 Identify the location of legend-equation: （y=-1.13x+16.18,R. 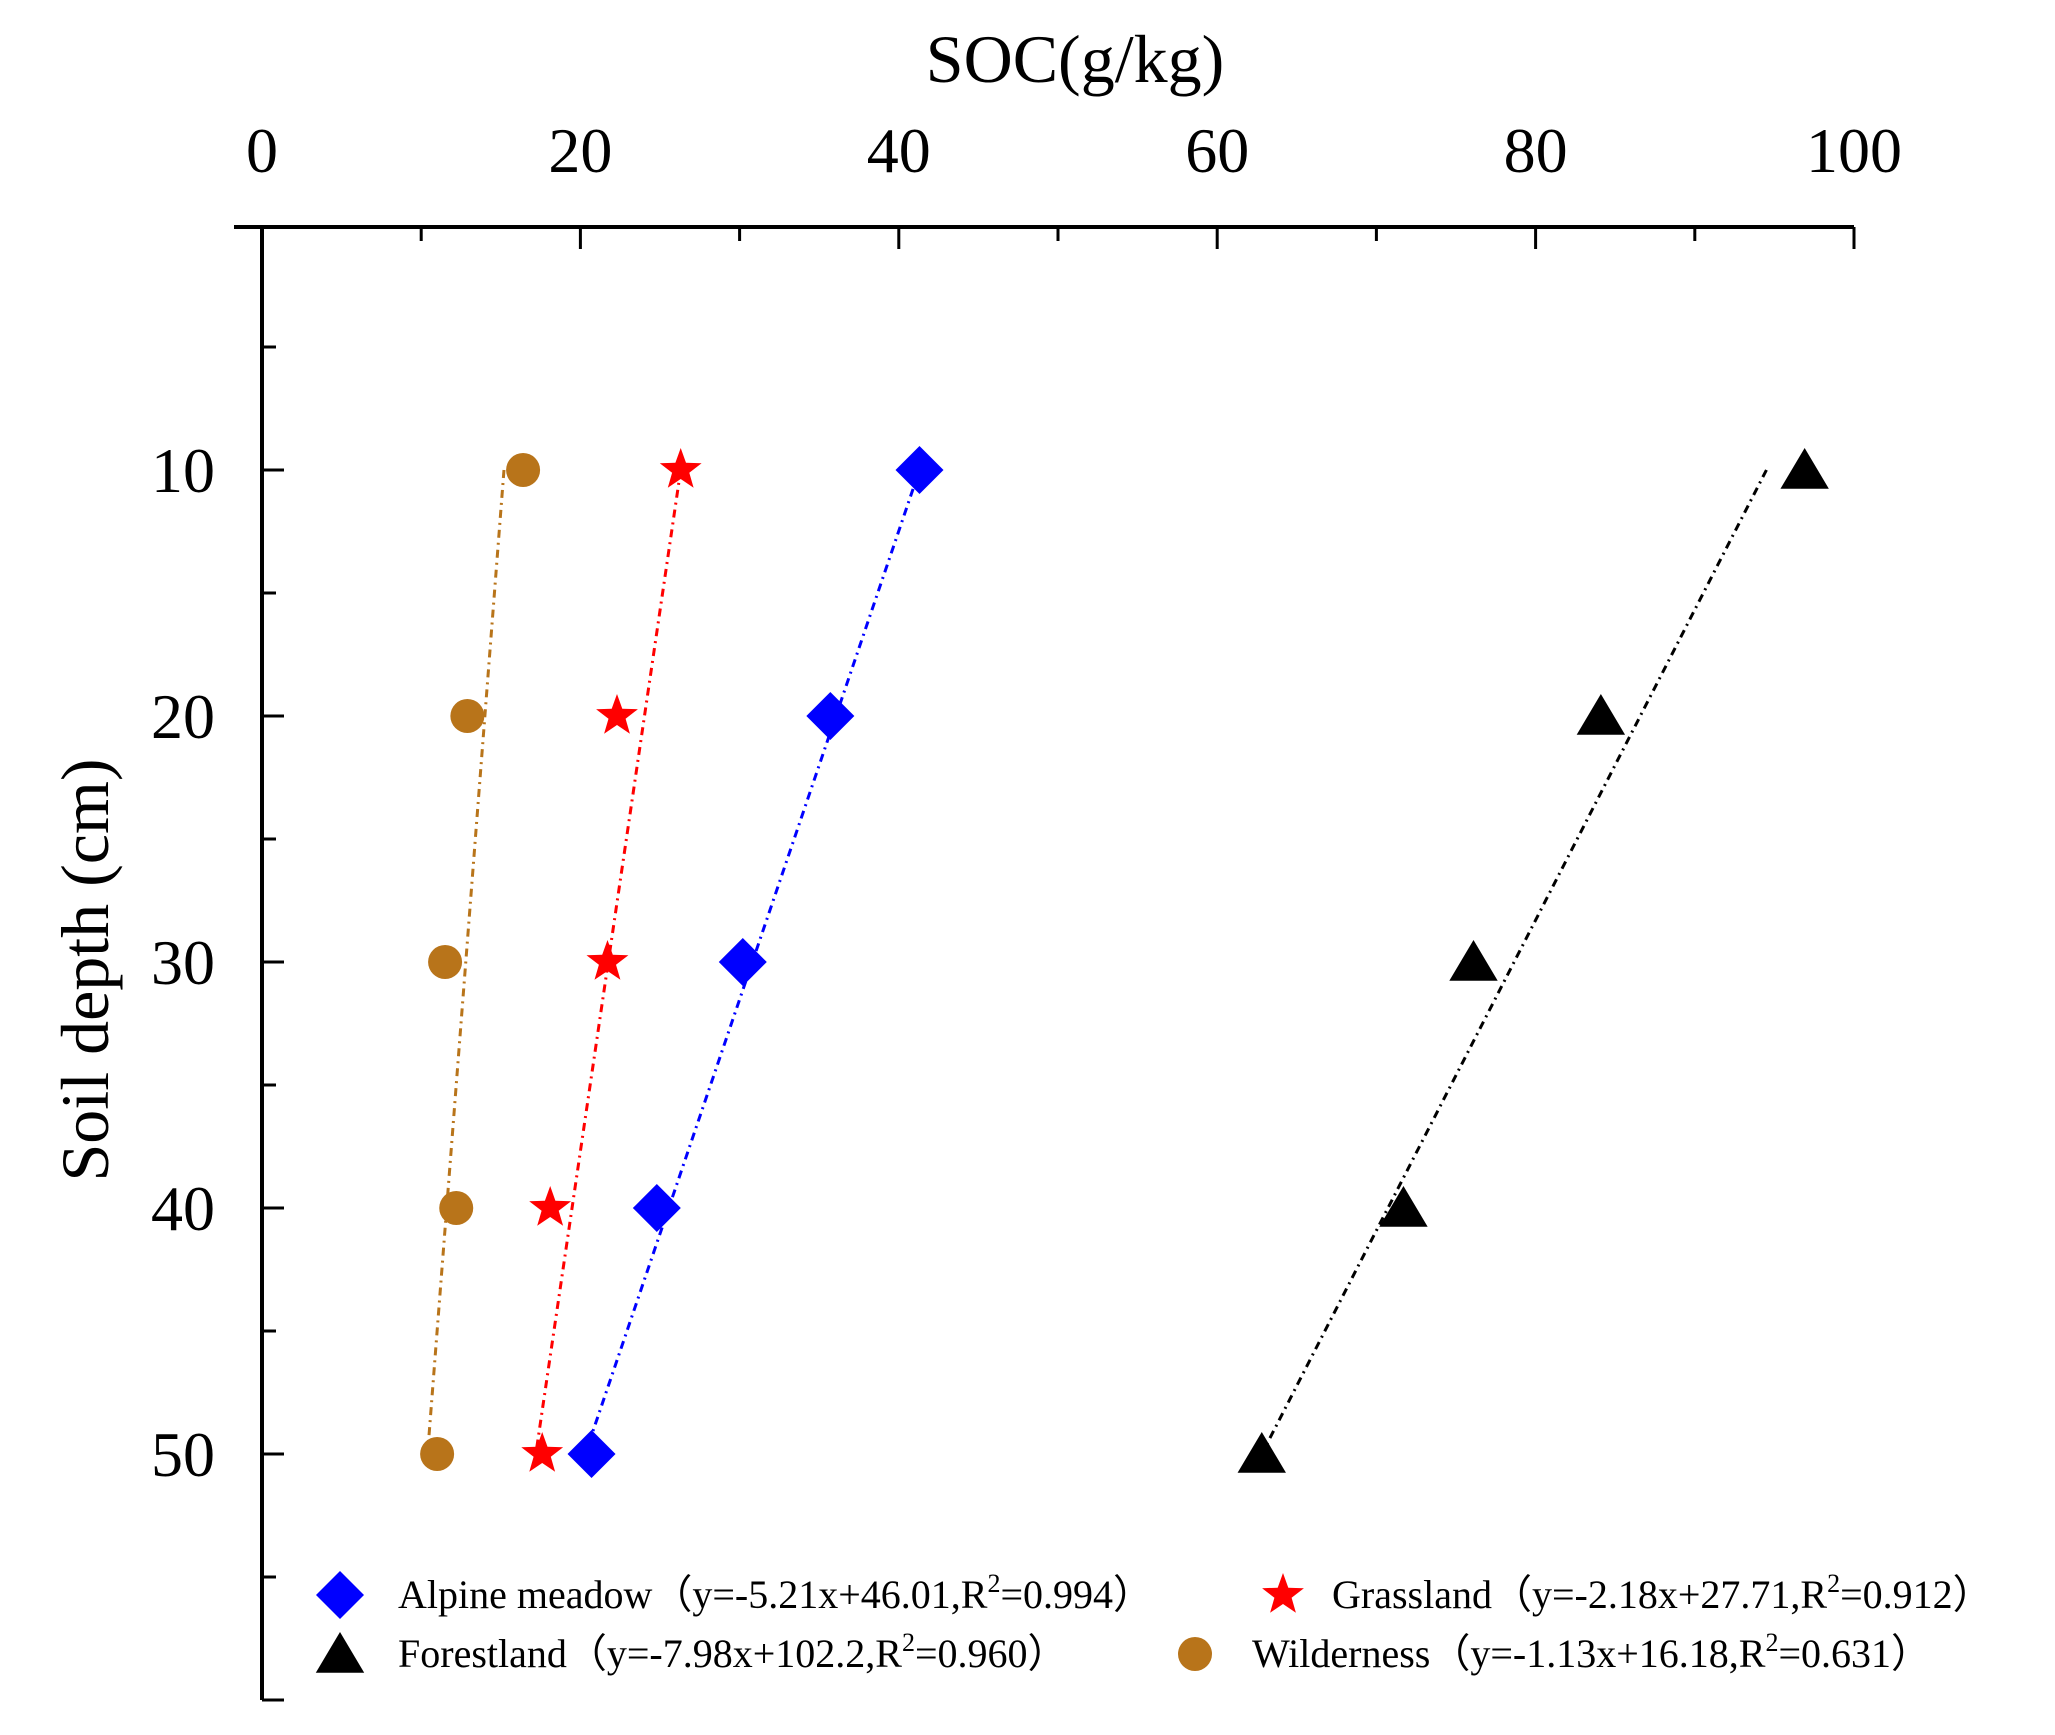
(1597, 1653).